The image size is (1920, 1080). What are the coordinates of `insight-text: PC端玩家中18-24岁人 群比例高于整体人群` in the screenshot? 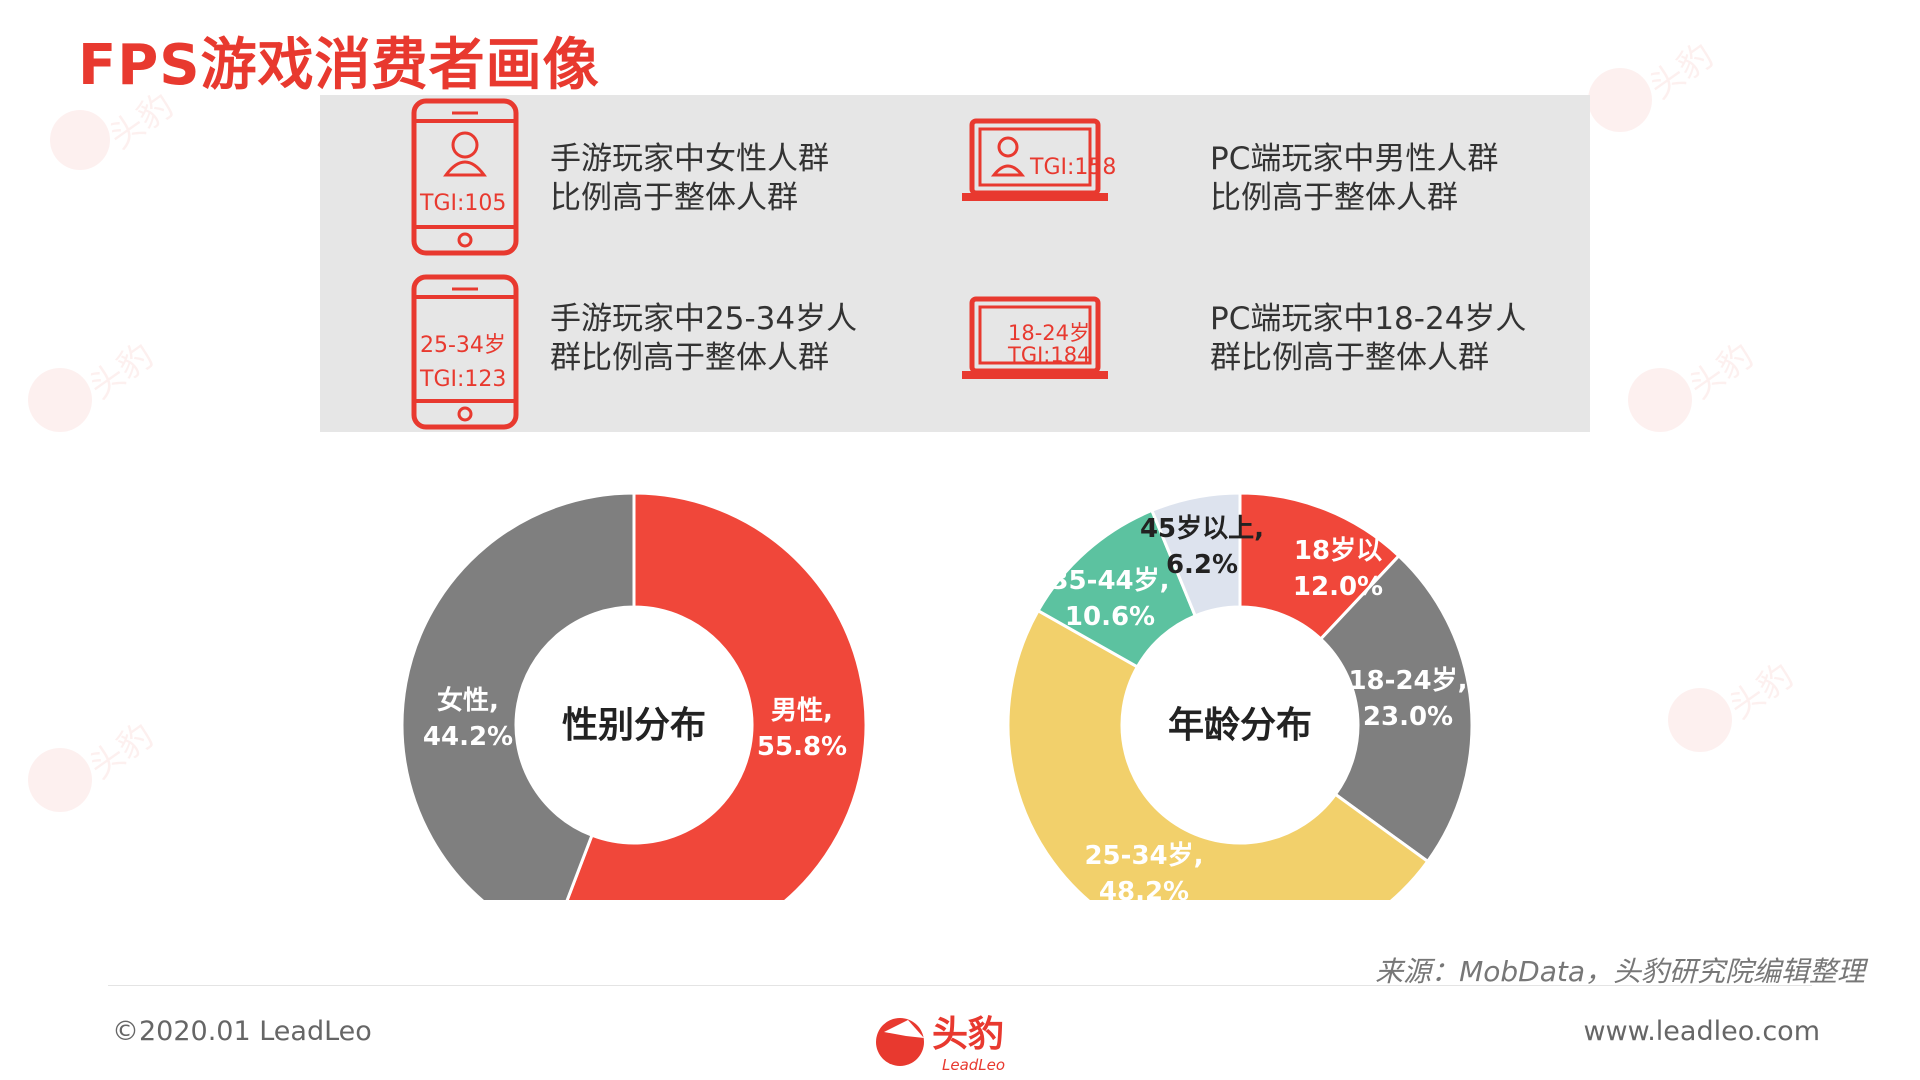 It's located at (1368, 338).